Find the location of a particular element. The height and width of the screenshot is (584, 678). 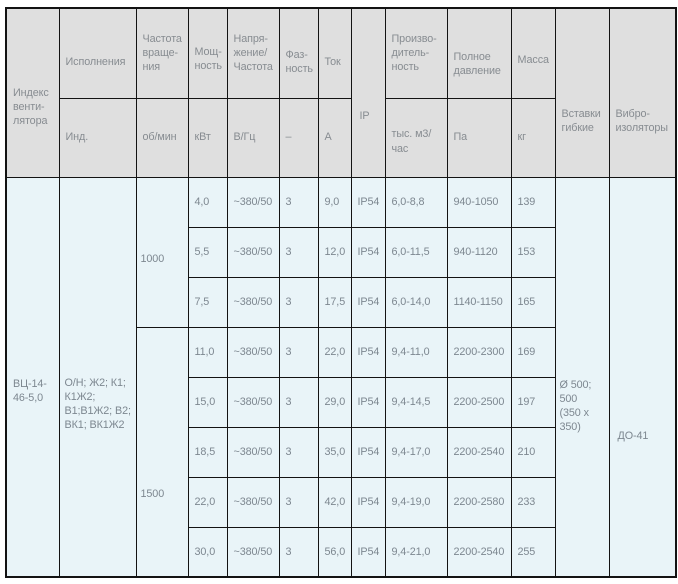

header-versions: Исполнения is located at coordinates (97, 53).